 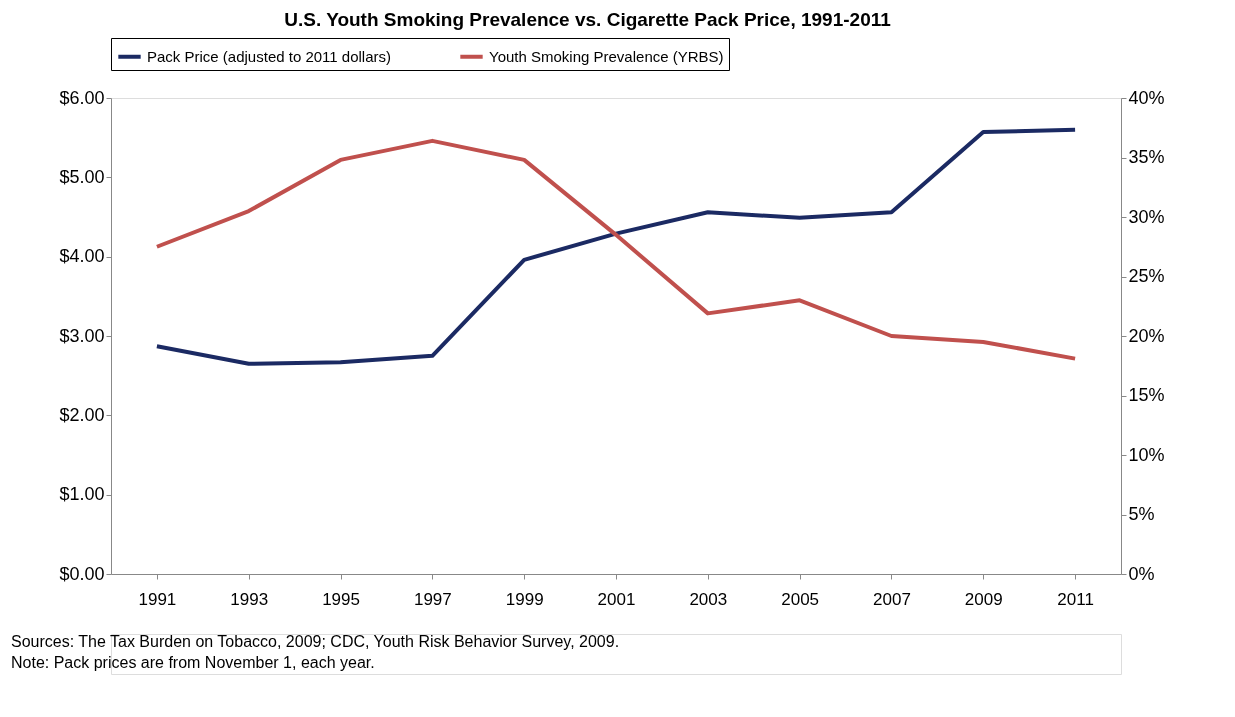 I want to click on x-tick-label: 2001, so click(x=616, y=599).